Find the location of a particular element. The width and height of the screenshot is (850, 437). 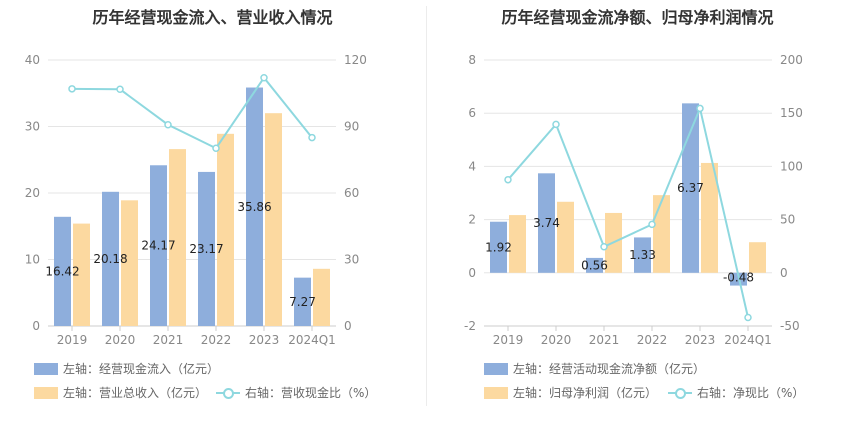

bar-0-s1-2021 is located at coordinates (158, 245).